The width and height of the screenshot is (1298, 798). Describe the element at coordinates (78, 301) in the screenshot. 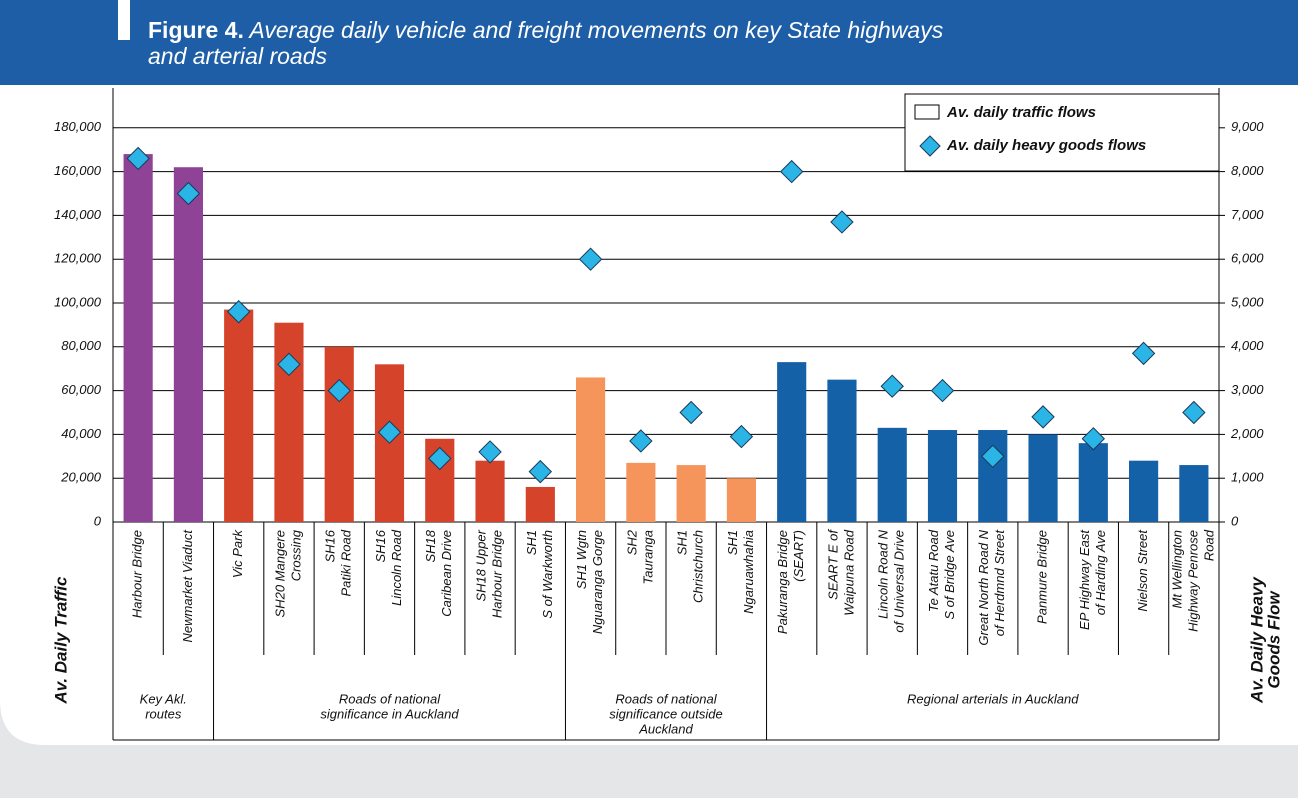

I see `y-tick-label: 100,000` at that location.